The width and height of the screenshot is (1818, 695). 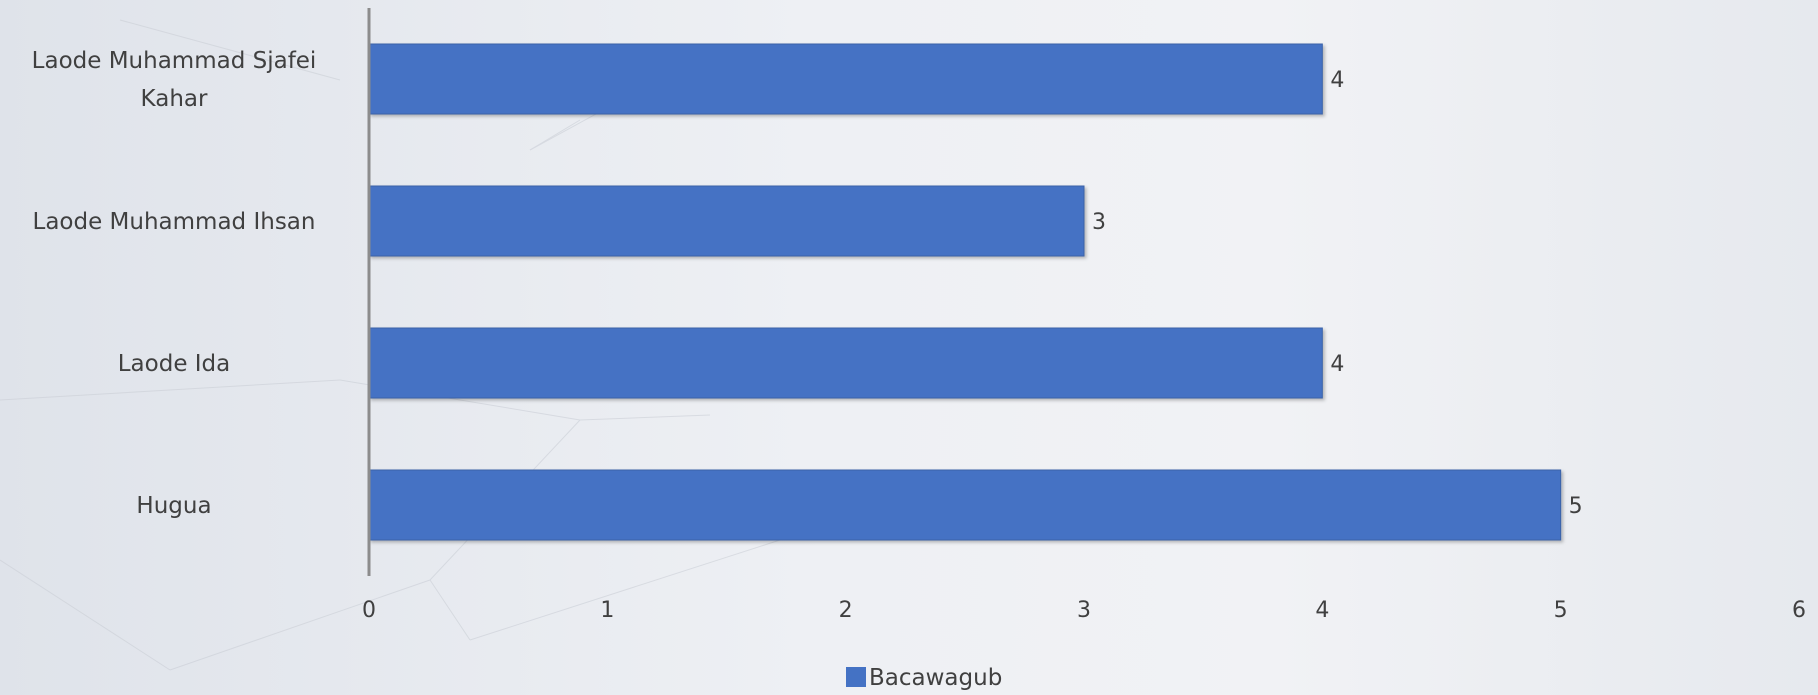 I want to click on x-tick-label-4: 4, so click(x=1322, y=610).